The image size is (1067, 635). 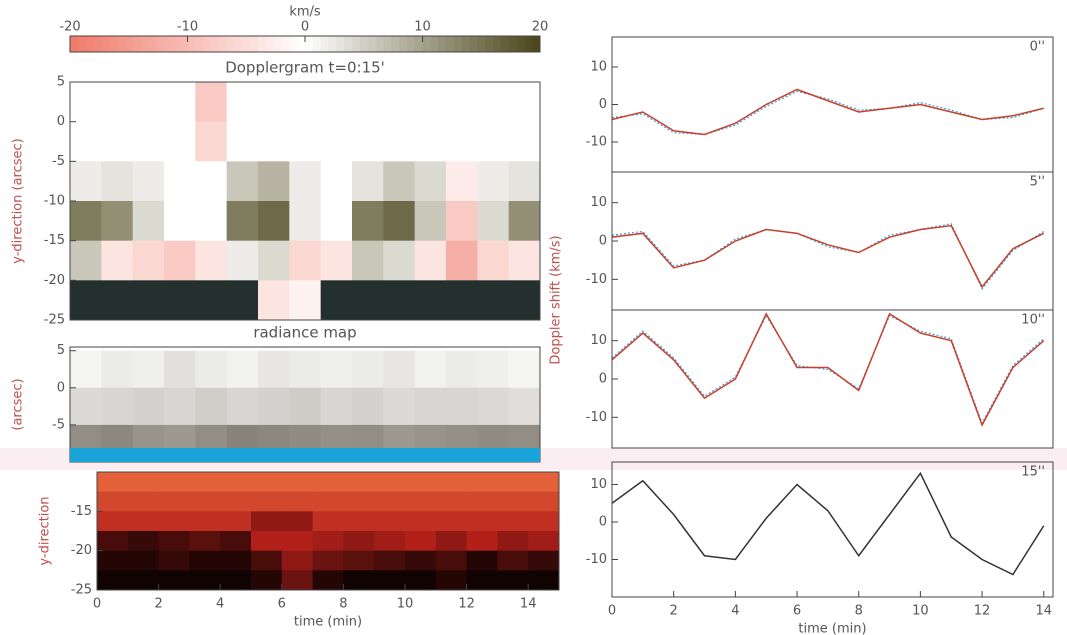 I want to click on x-tick-label: 12, so click(x=982, y=611).